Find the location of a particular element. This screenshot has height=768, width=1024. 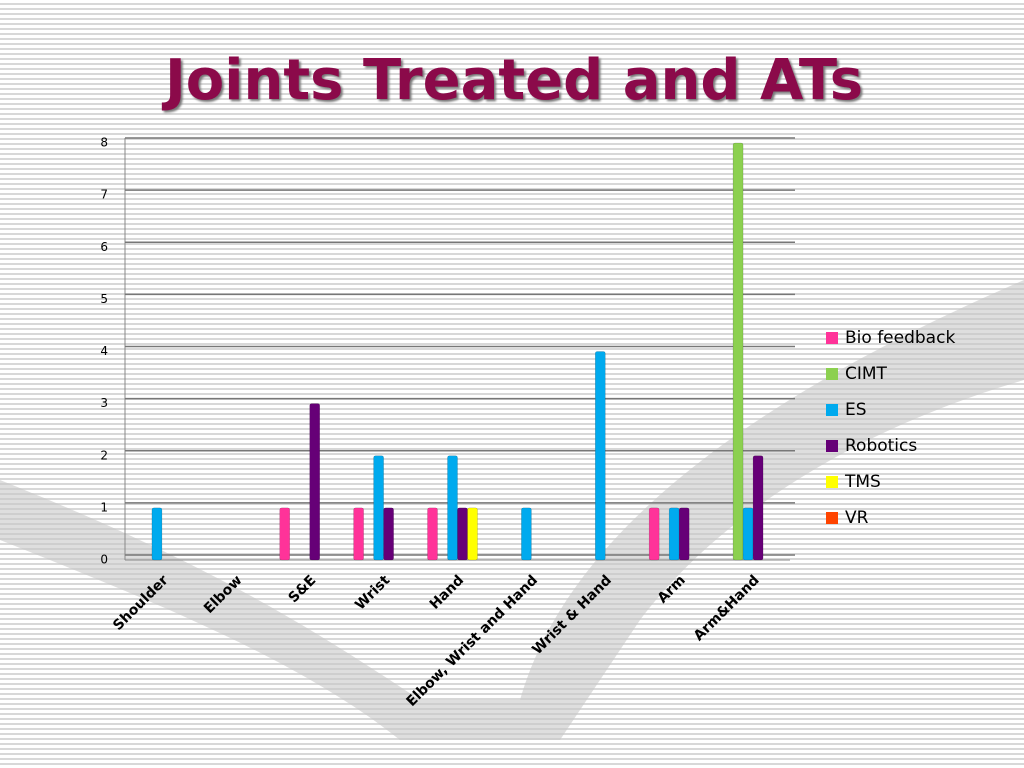

y-tick-label: 6 is located at coordinates (104, 247).